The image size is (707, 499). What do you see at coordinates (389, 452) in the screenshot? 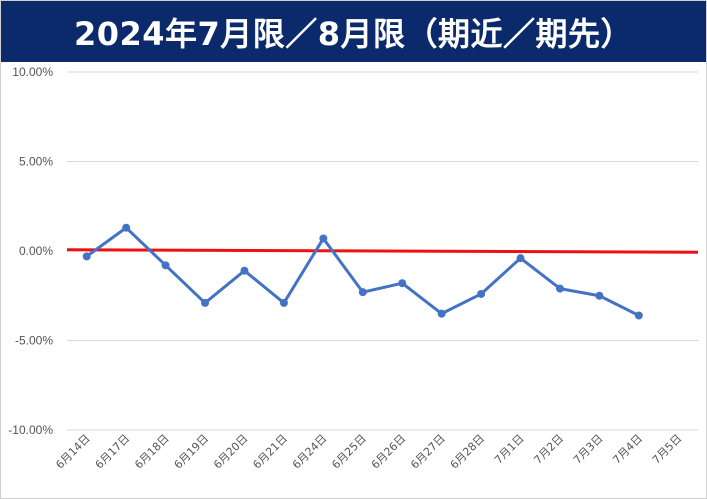
I see `x-tick-label: 6月26日` at bounding box center [389, 452].